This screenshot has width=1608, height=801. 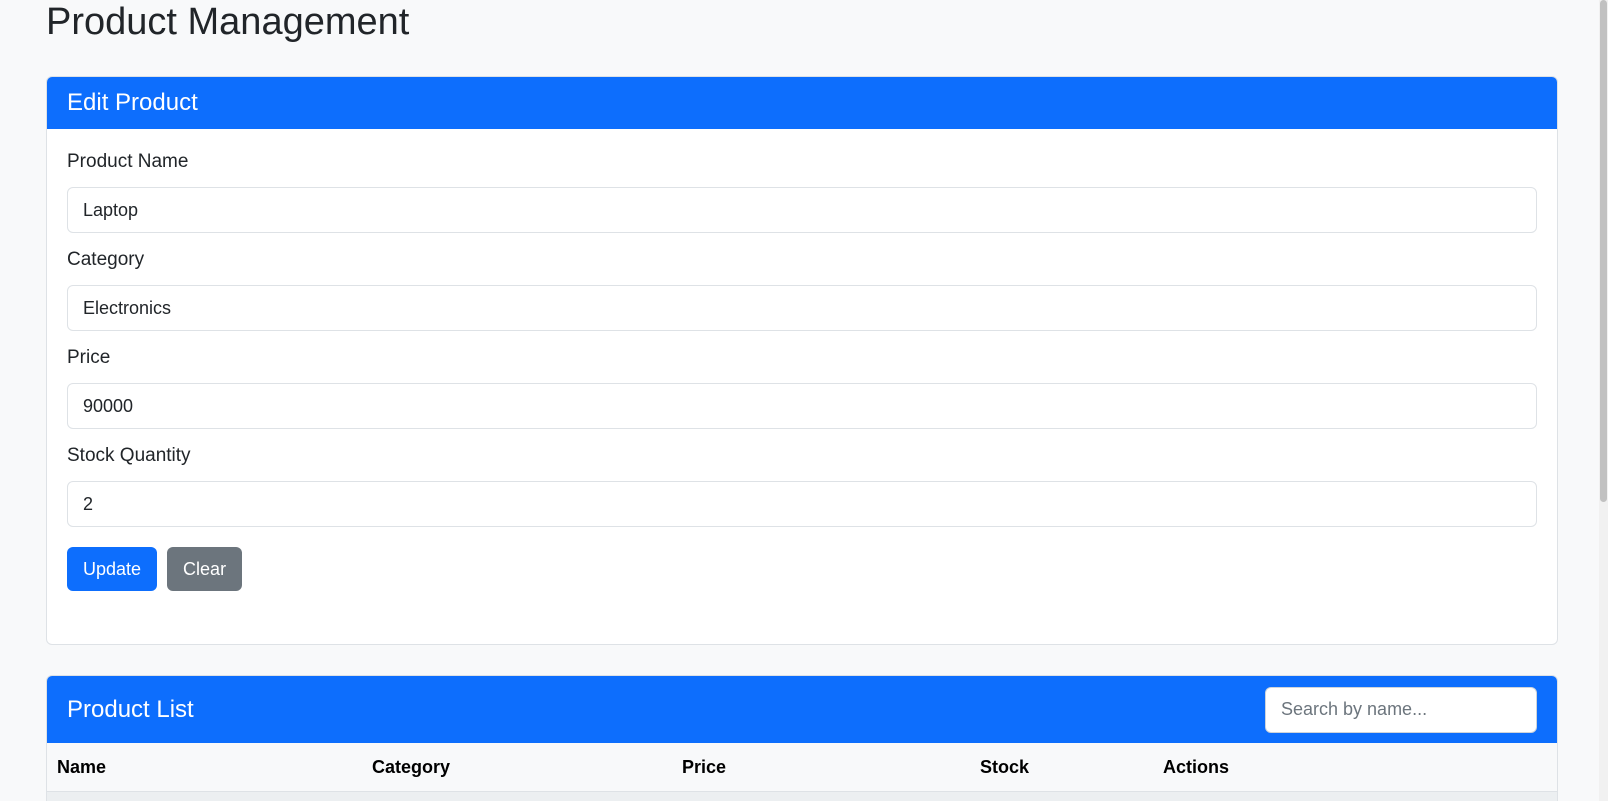 I want to click on price-group: Price, so click(x=802, y=388).